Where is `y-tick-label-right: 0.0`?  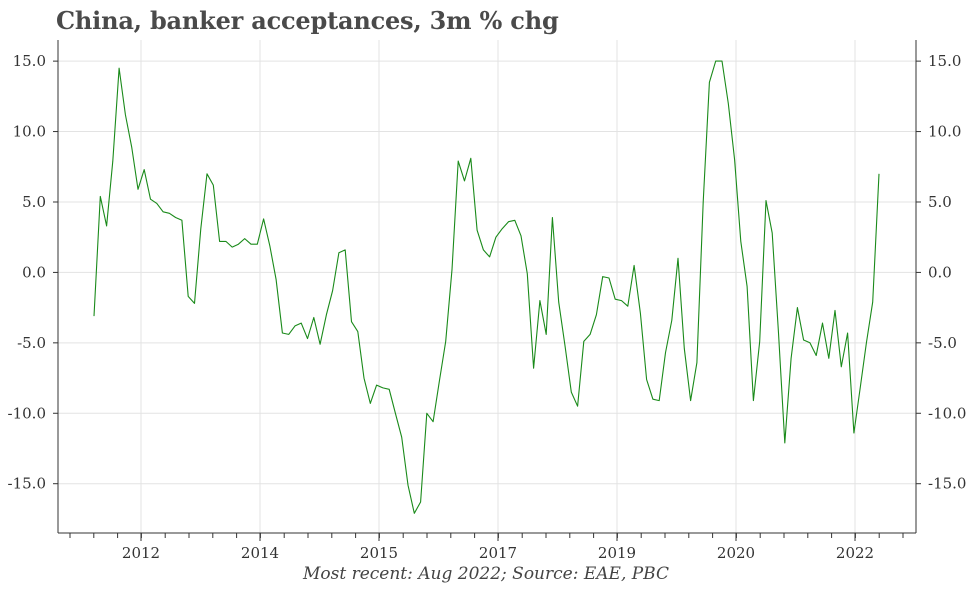 y-tick-label-right: 0.0 is located at coordinates (940, 272).